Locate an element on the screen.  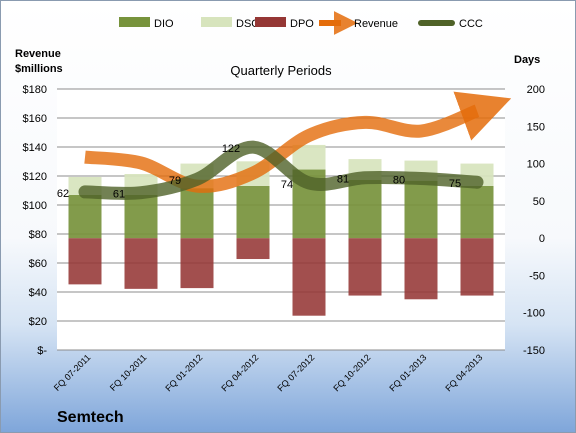
left-tick-label: $160 is located at coordinates (35, 119).